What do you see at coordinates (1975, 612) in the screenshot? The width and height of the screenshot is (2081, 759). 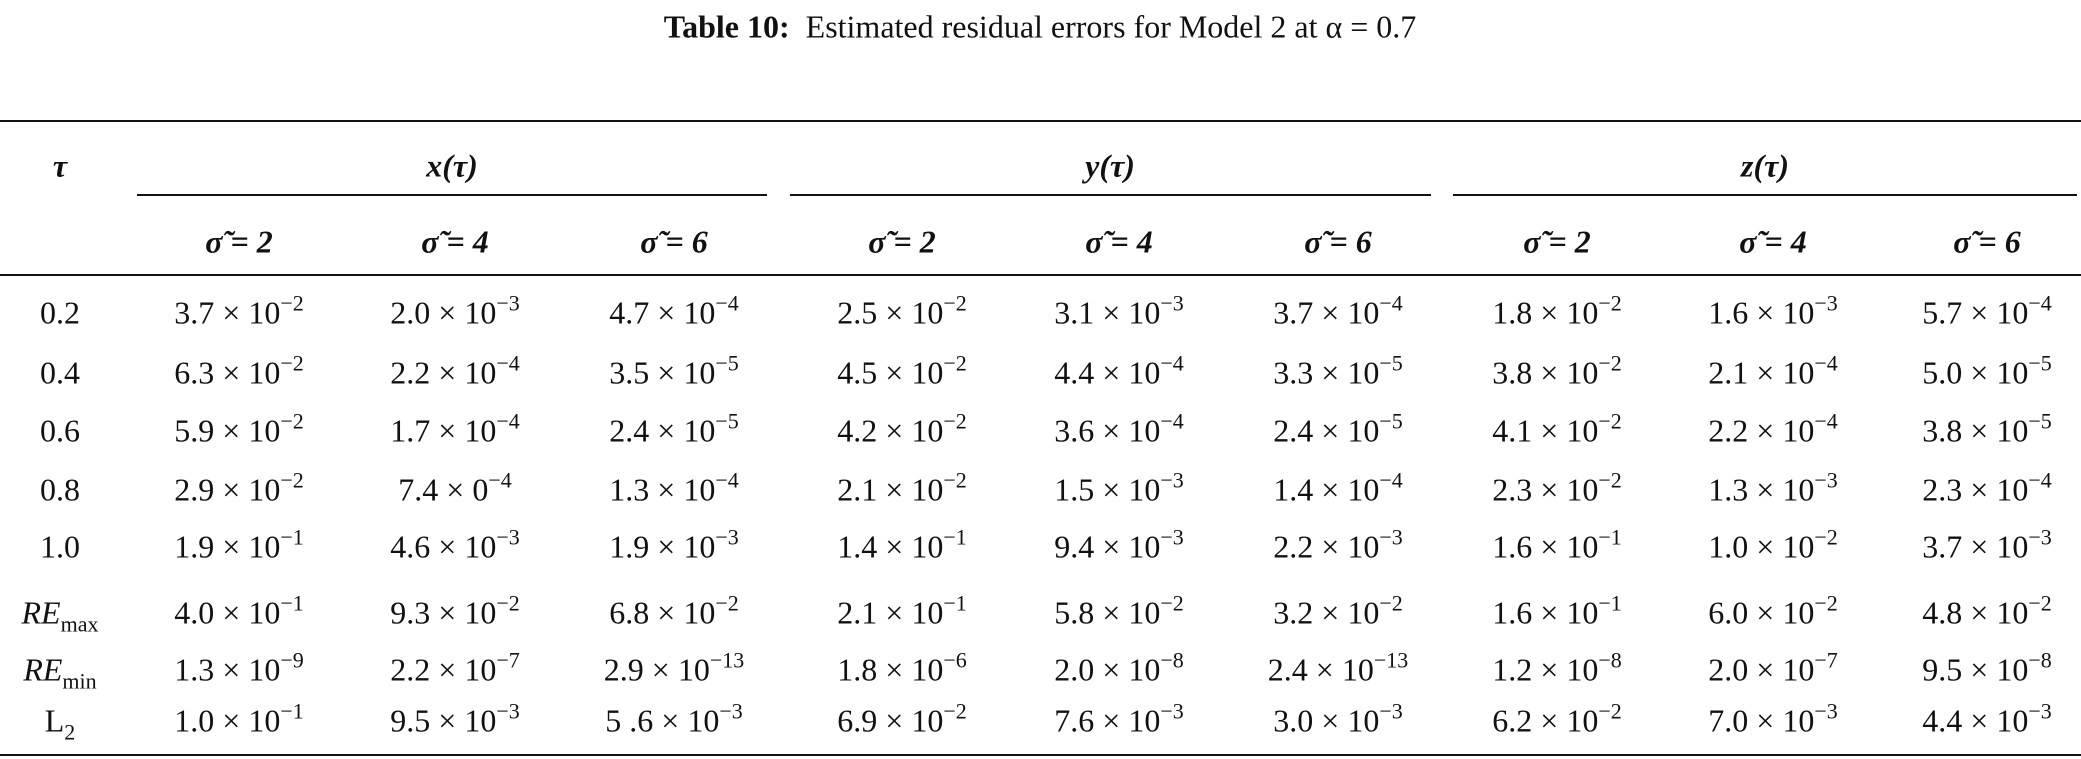 I see `cell-base: 4.8 × 10` at bounding box center [1975, 612].